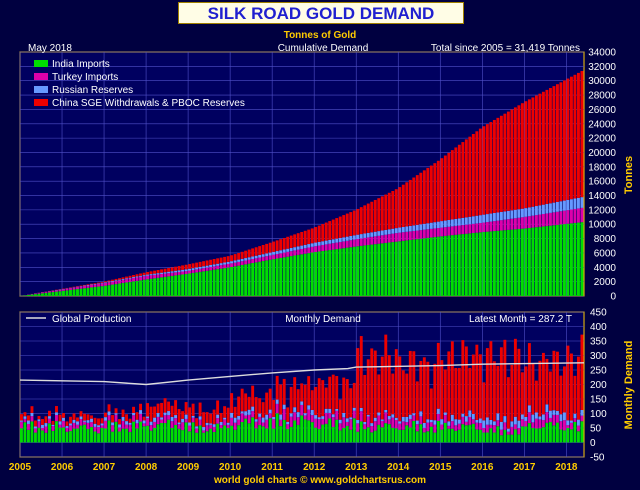  I want to click on cumulative-y-tick-16000: 16000, so click(602, 182).